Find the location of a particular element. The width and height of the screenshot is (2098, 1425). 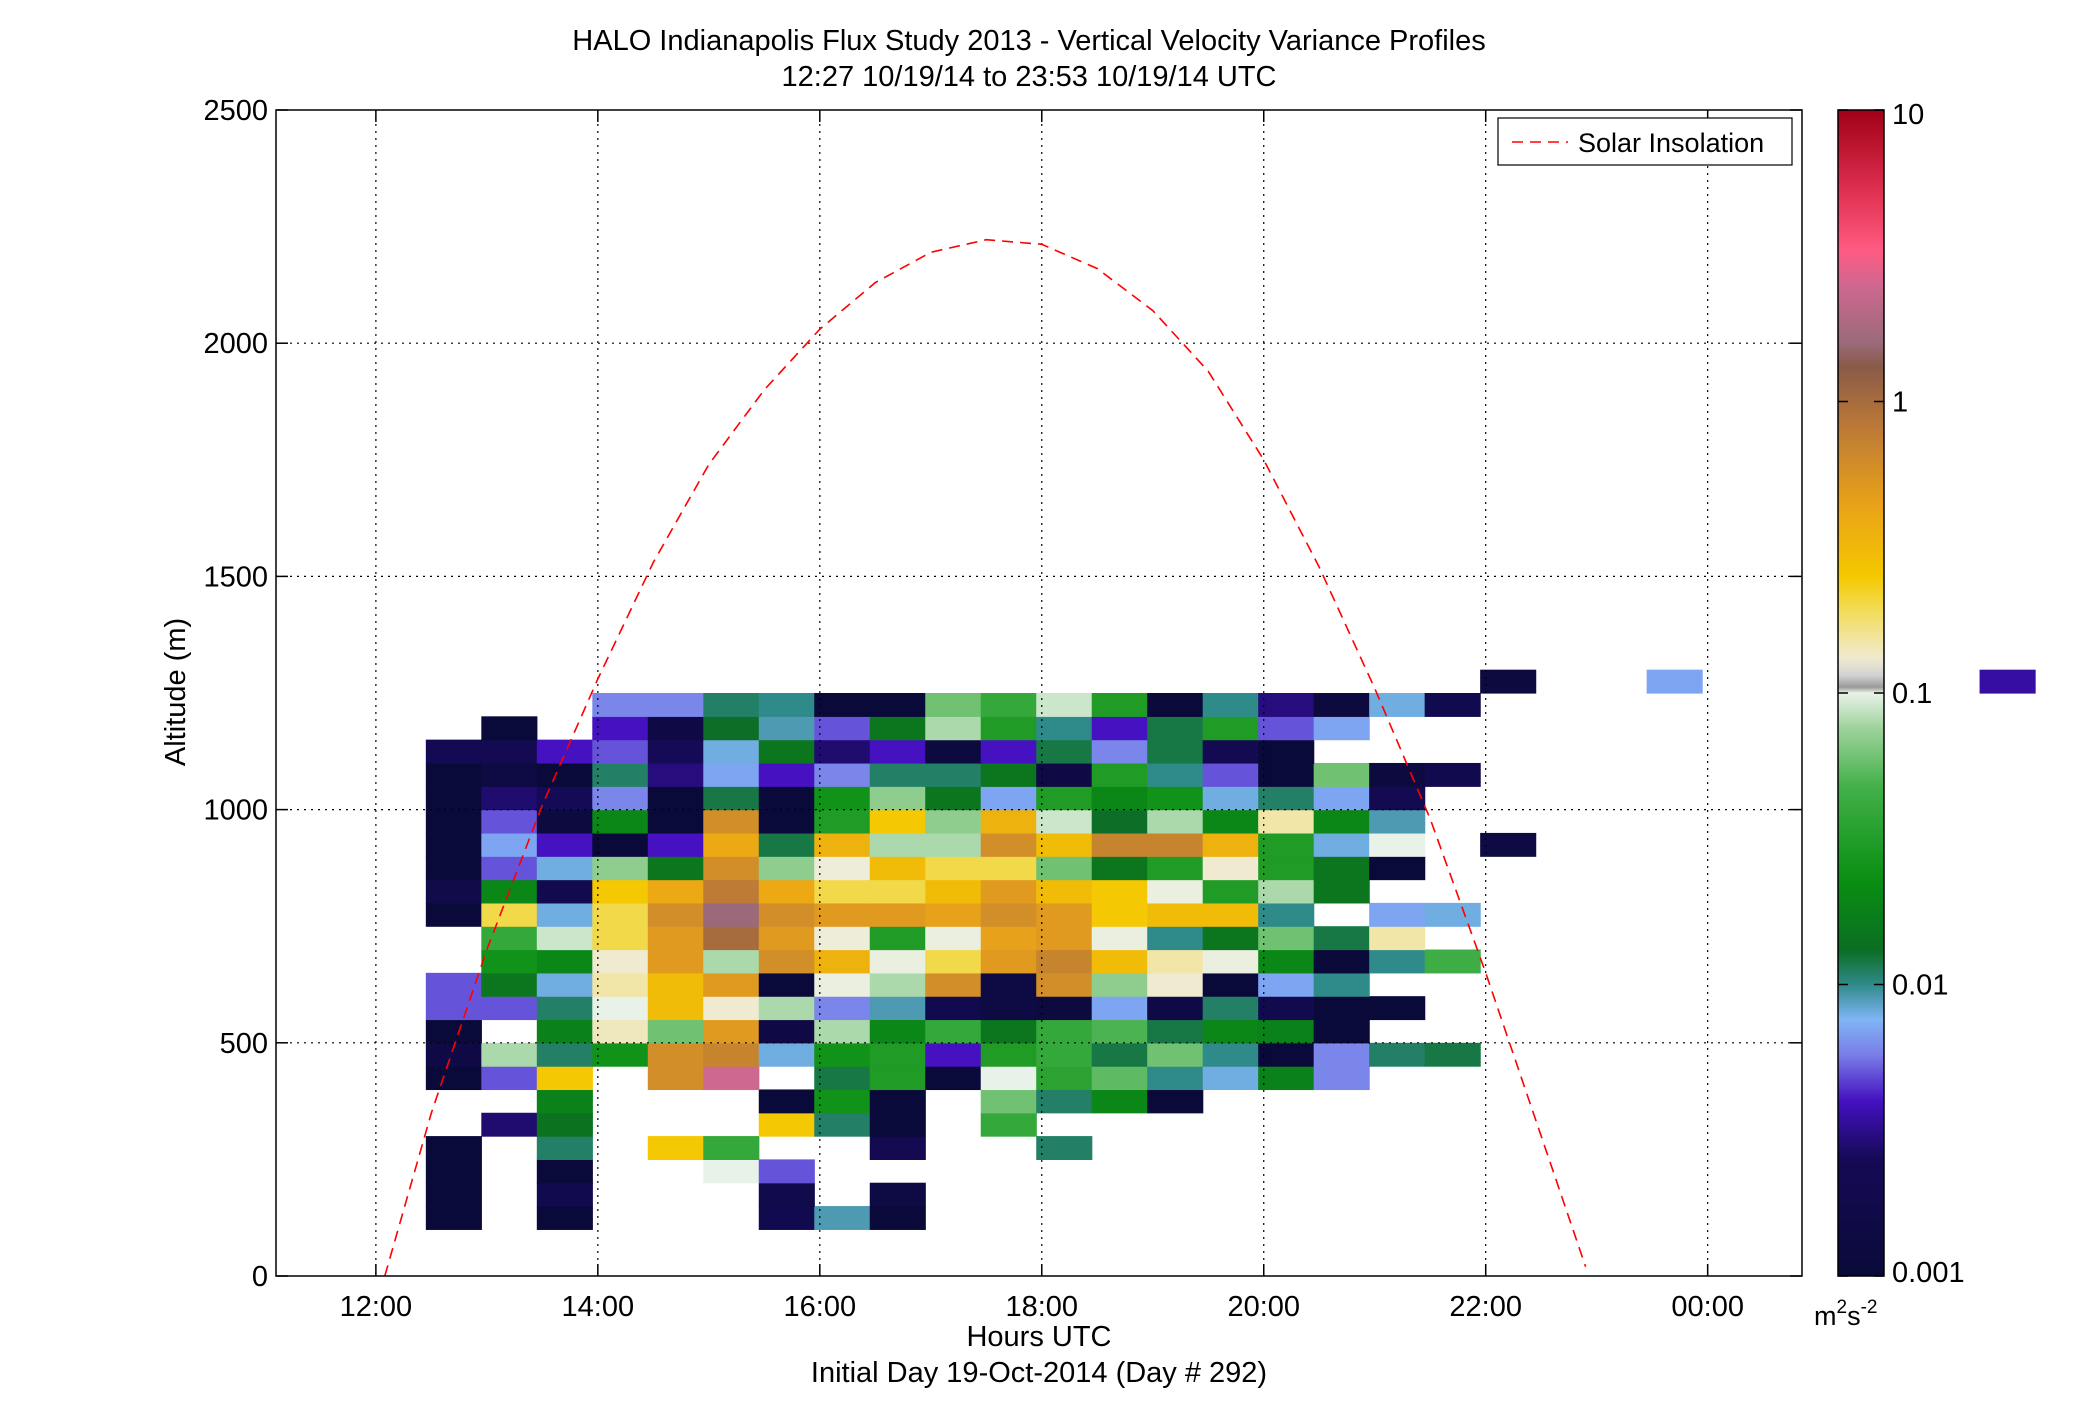

legend-box is located at coordinates (1645, 141).